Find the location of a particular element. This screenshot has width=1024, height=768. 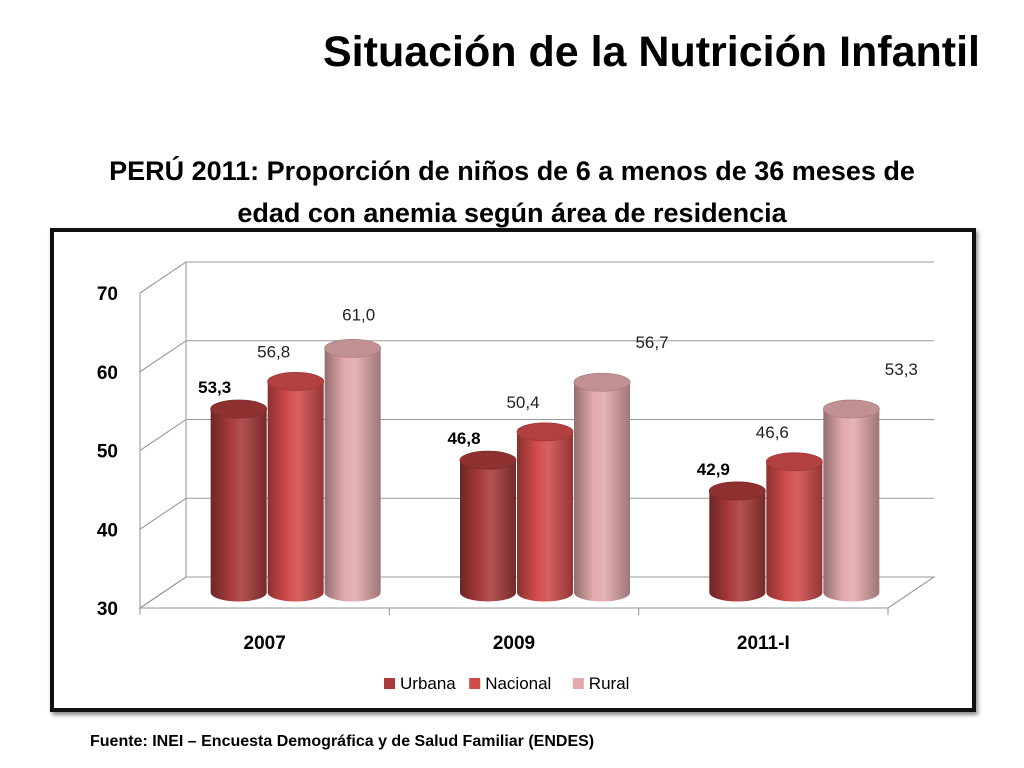

data-label: 46,8 is located at coordinates (463, 438).